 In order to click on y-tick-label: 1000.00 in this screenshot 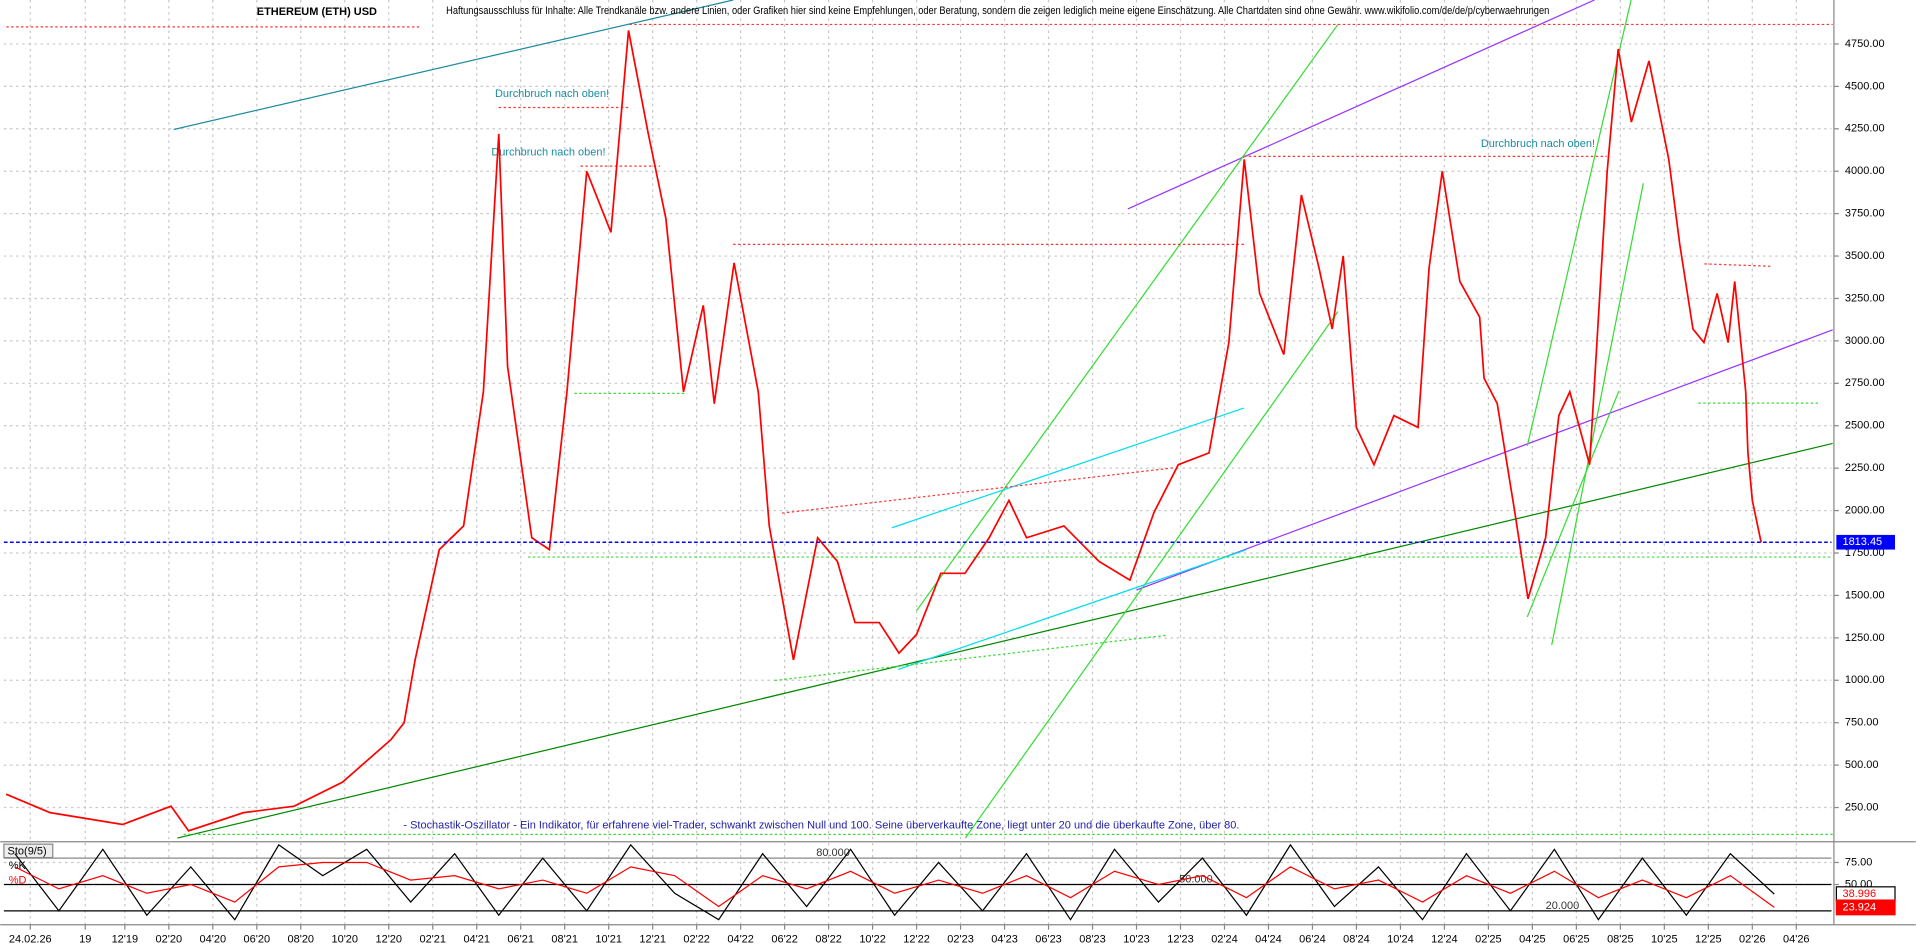, I will do `click(1865, 680)`.